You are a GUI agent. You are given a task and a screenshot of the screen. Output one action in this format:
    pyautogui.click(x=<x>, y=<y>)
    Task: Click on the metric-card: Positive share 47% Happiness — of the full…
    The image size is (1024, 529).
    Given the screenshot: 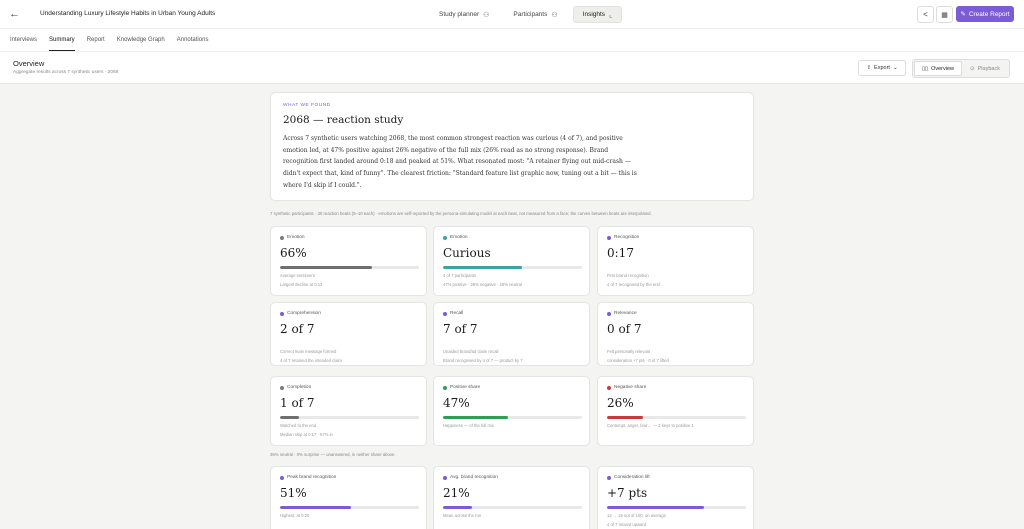 What is the action you would take?
    pyautogui.click(x=511, y=411)
    